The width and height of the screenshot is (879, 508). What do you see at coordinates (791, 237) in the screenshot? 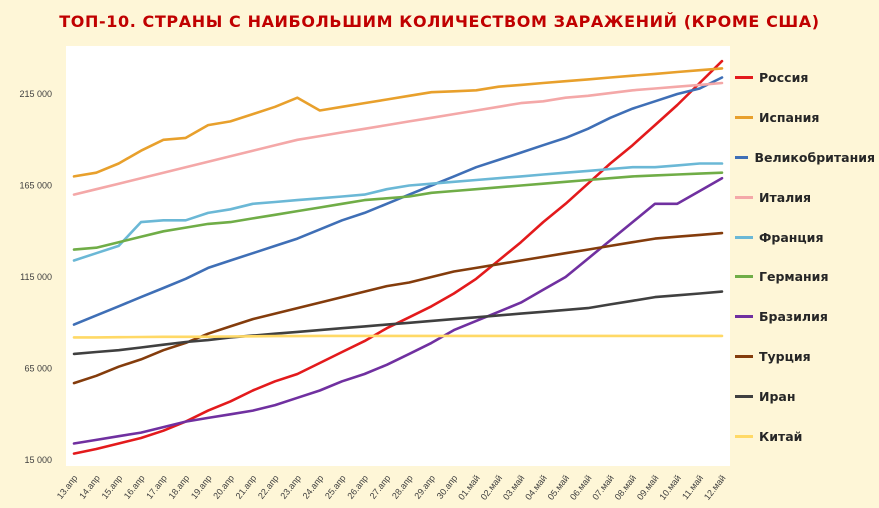
I see `legend-label: Франция` at bounding box center [791, 237].